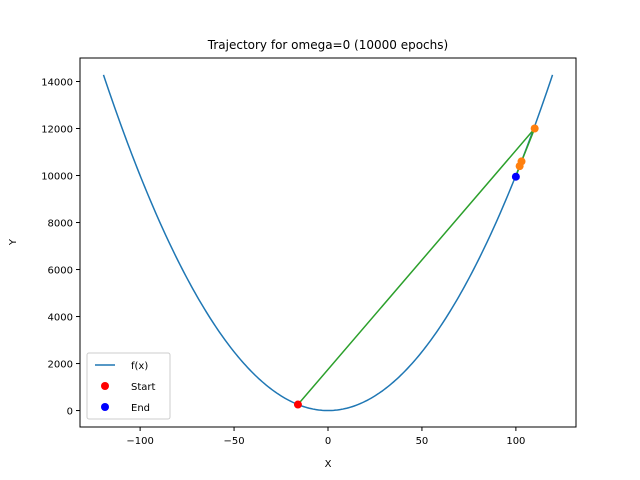 The width and height of the screenshot is (640, 480). I want to click on x-tick-label: 50, so click(422, 441).